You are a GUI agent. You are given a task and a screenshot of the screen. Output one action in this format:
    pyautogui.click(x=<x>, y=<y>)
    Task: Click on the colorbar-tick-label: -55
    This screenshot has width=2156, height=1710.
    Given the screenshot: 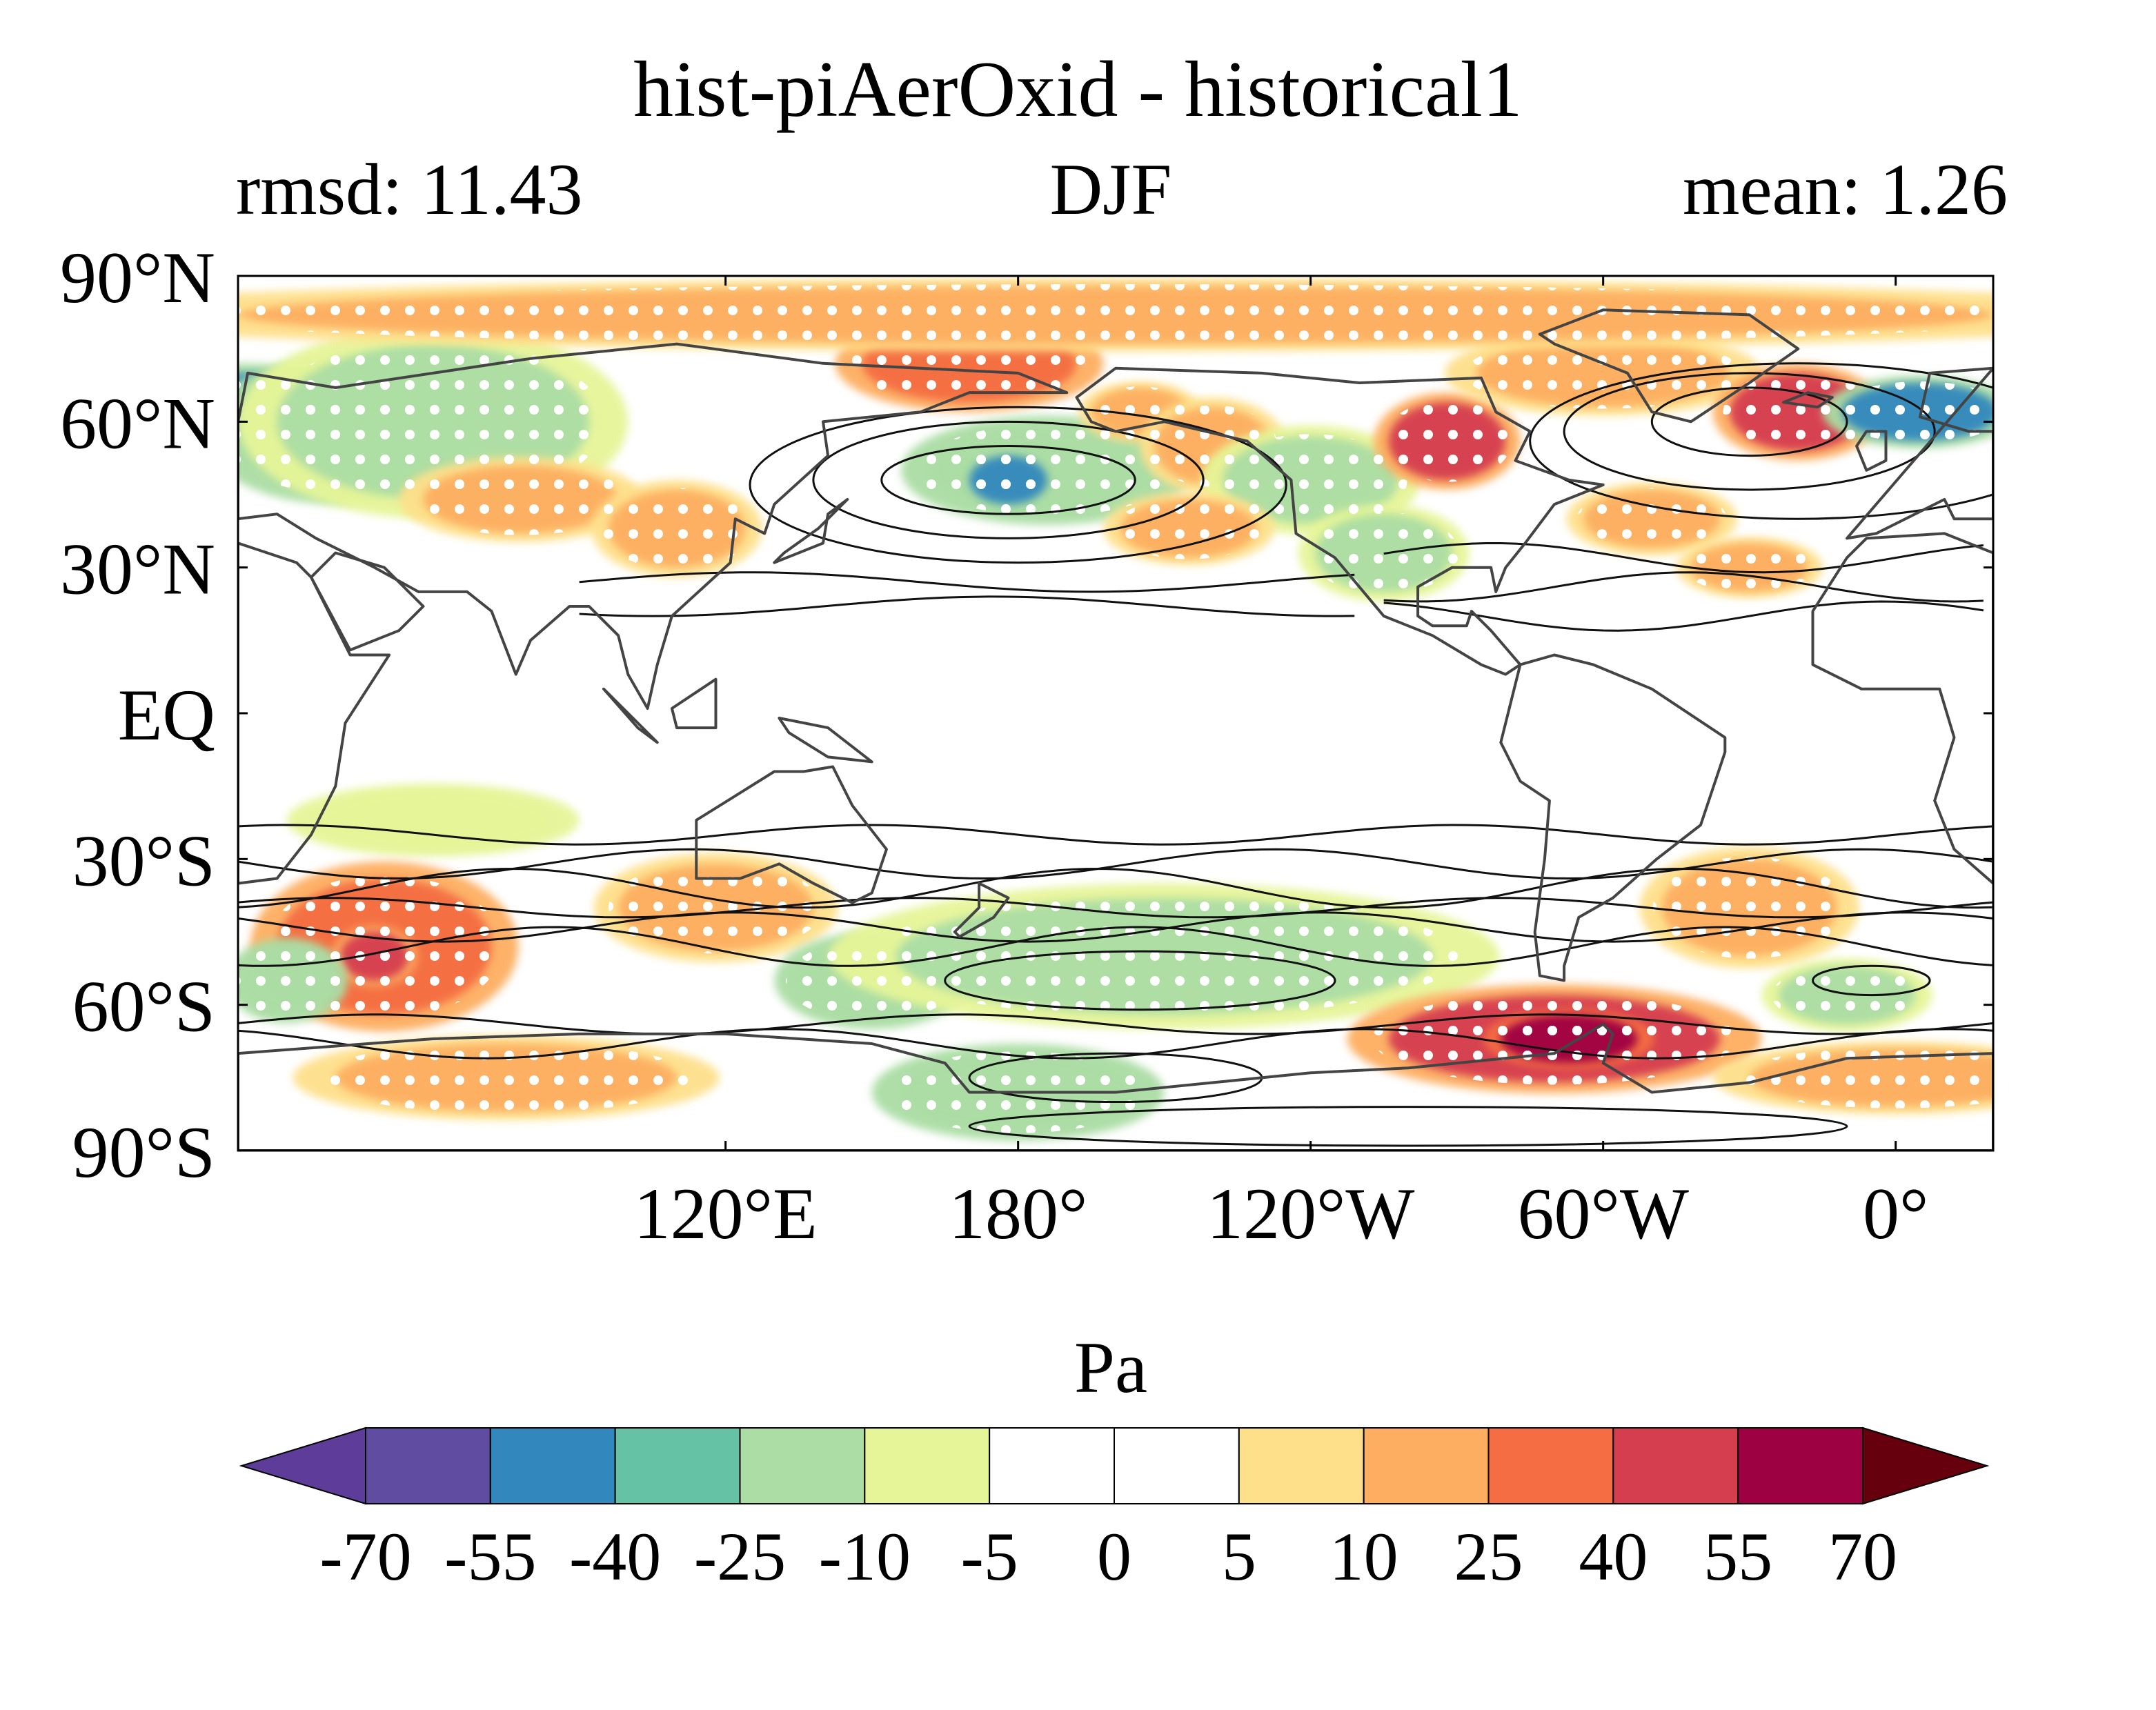 What is the action you would take?
    pyautogui.click(x=490, y=1556)
    